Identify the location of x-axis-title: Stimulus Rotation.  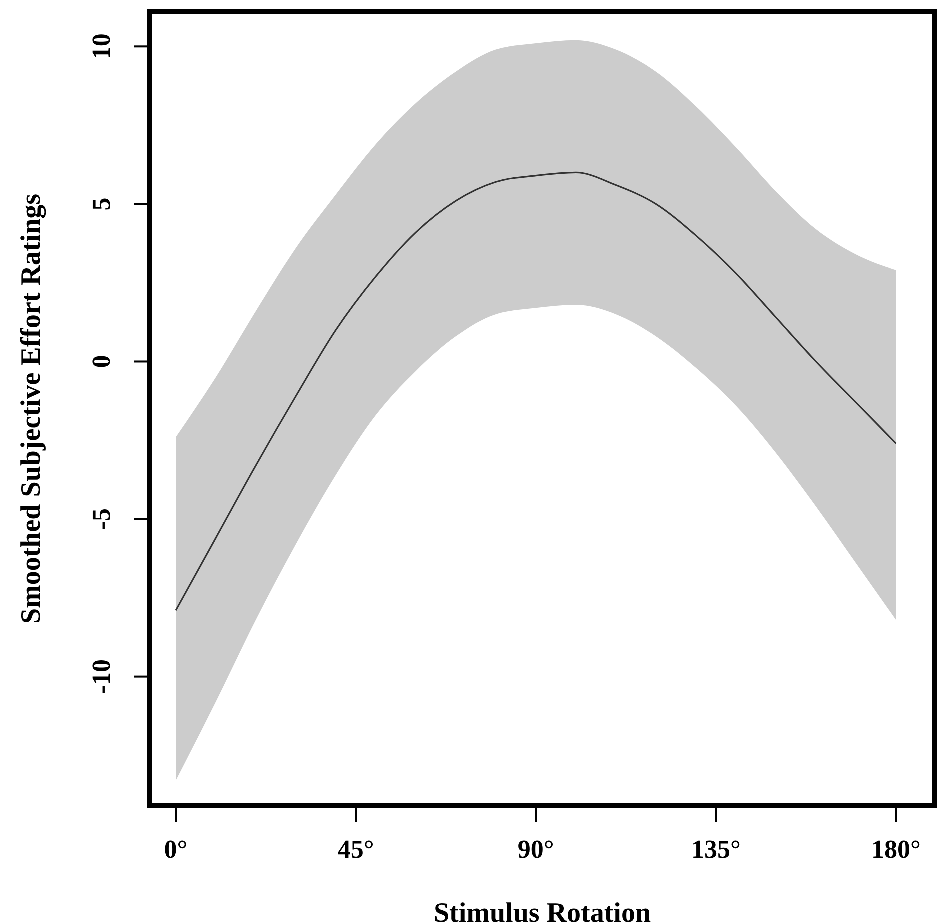
(543, 911).